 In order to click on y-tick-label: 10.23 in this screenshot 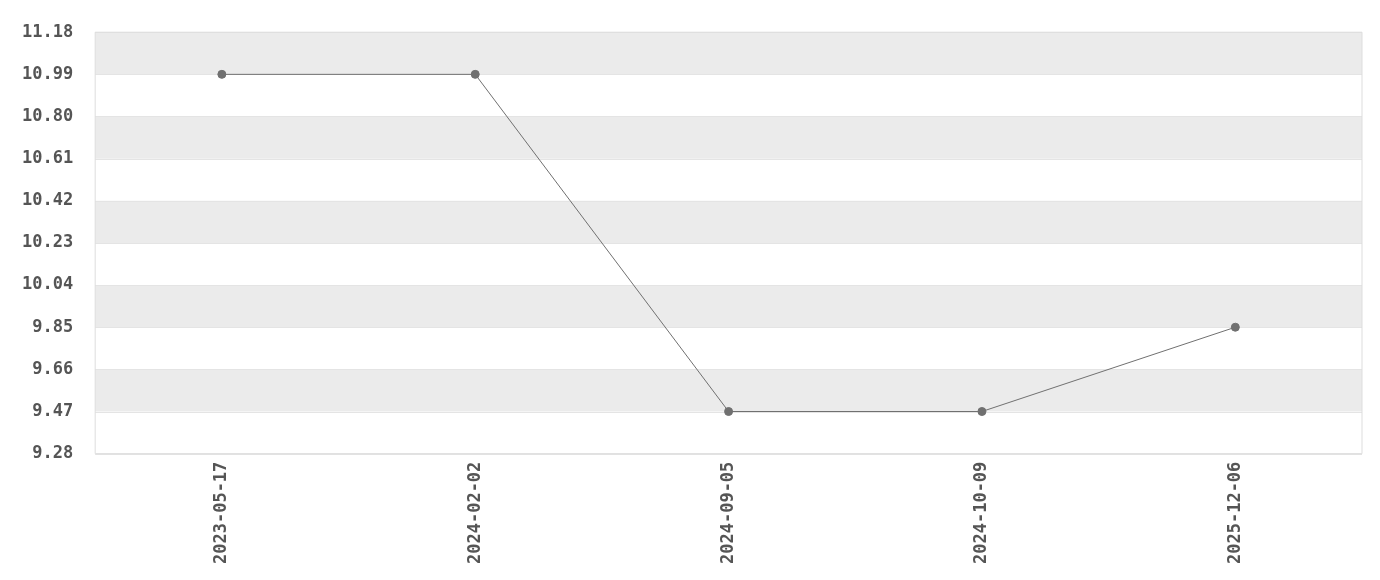, I will do `click(47, 241)`.